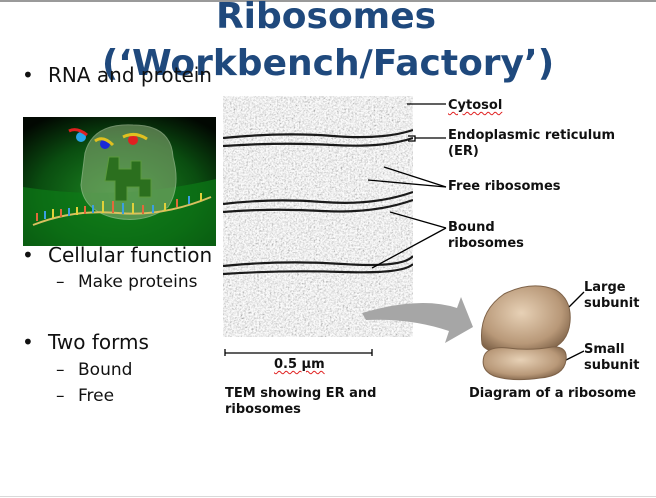 The image size is (656, 498). What do you see at coordinates (612, 303) in the screenshot?
I see `label-large-line2: subunit` at bounding box center [612, 303].